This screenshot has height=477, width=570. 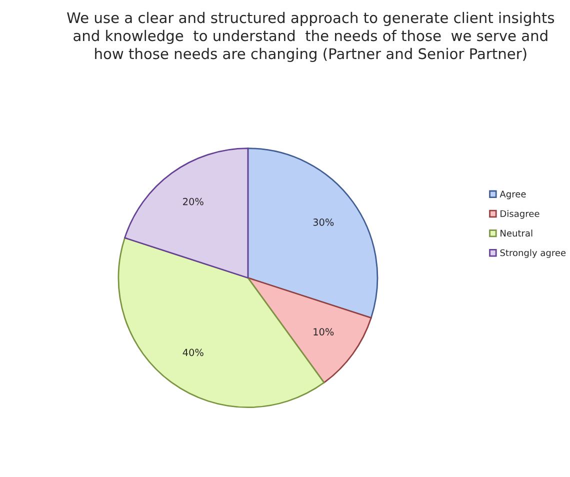 What do you see at coordinates (193, 202) in the screenshot?
I see `data-label: 20%` at bounding box center [193, 202].